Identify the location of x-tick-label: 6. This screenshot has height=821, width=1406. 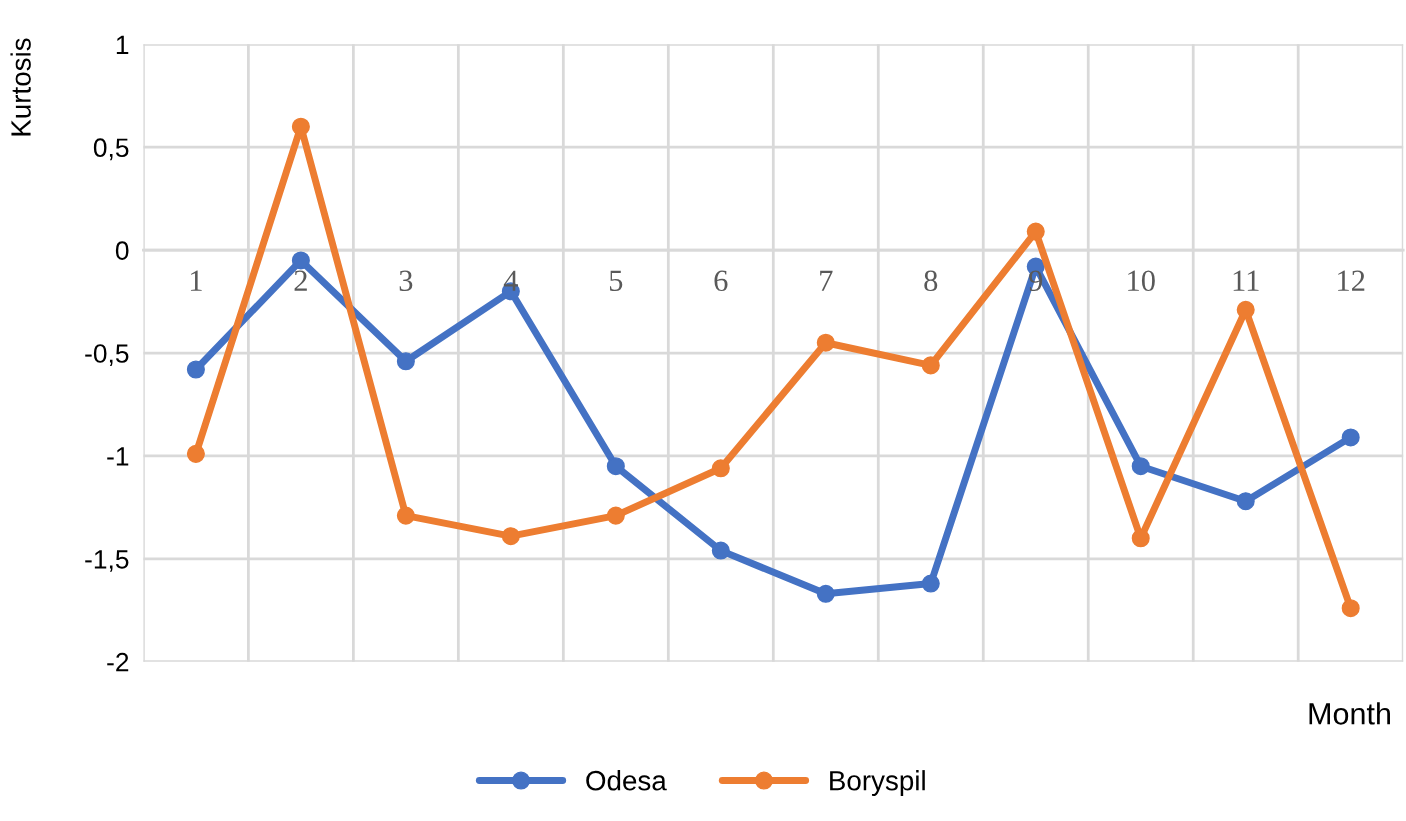
(721, 281).